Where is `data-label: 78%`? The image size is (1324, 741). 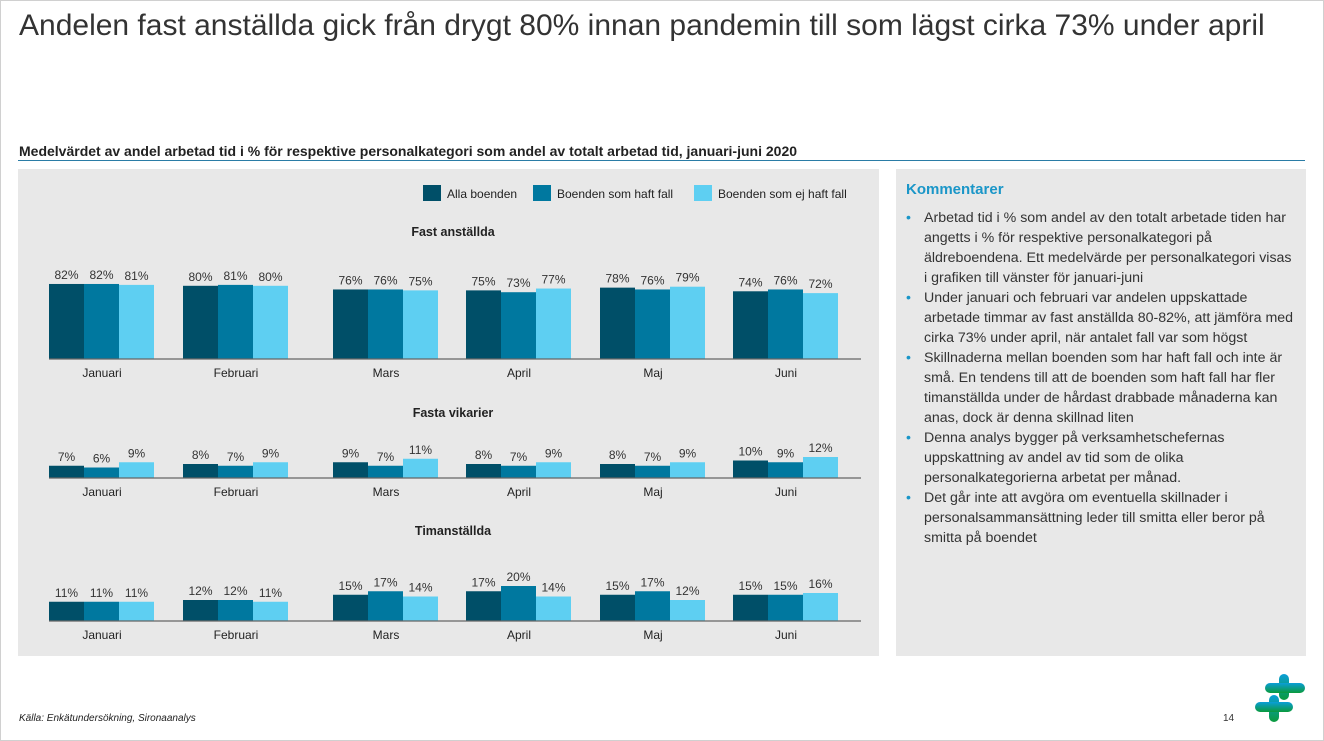
data-label: 78% is located at coordinates (617, 279).